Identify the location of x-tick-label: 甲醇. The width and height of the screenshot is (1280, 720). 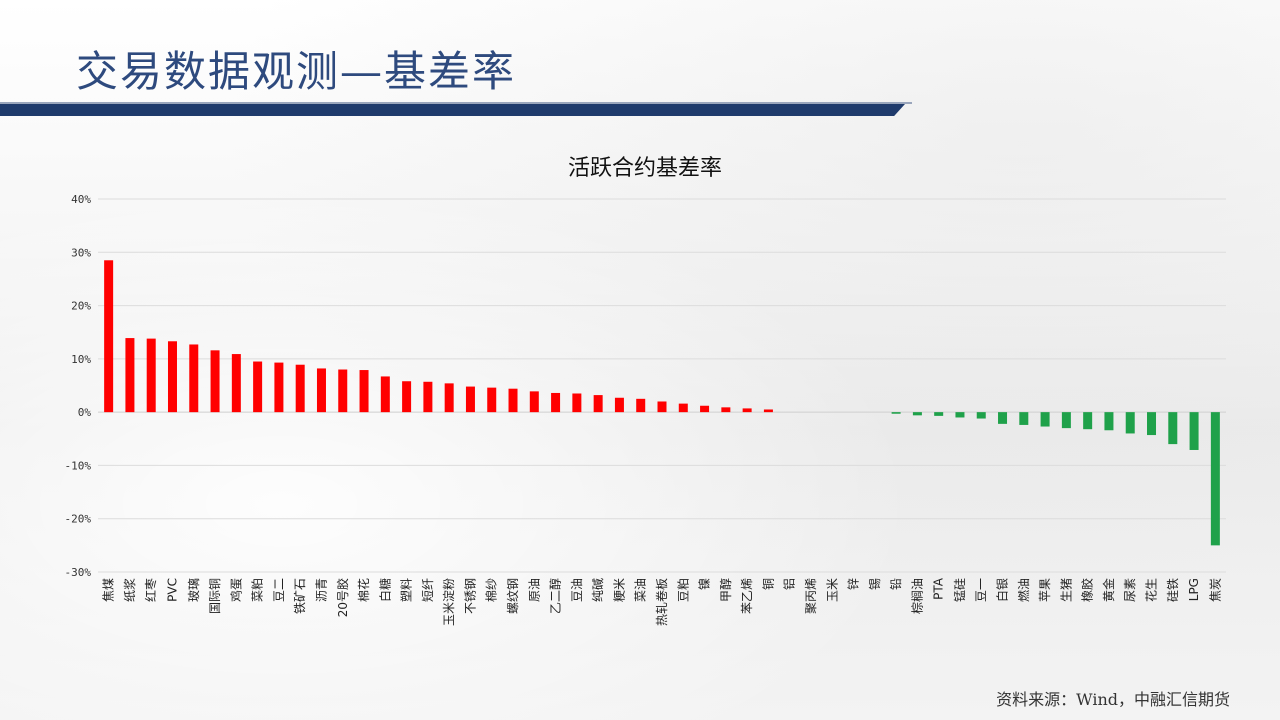
(725, 590).